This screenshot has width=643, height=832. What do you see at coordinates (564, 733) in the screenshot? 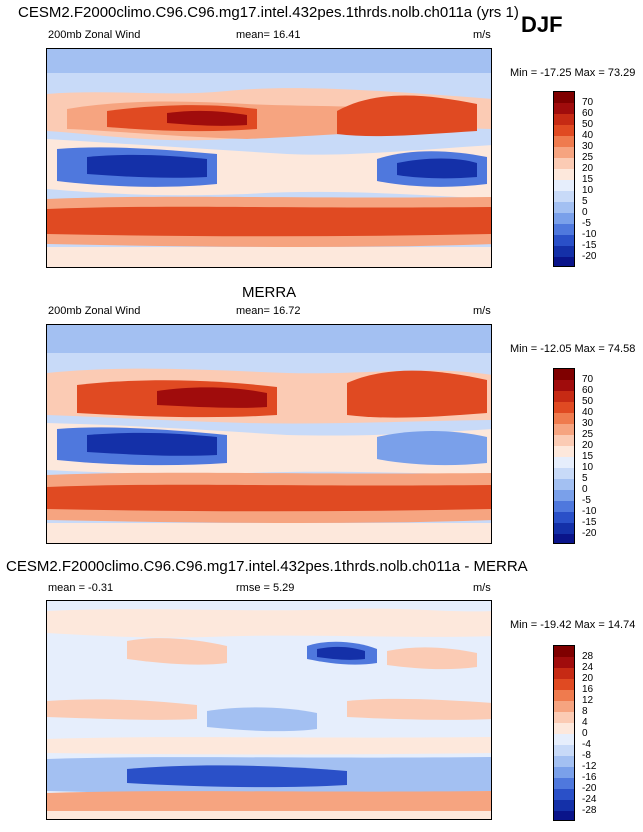
I see `panel3-colorbar` at bounding box center [564, 733].